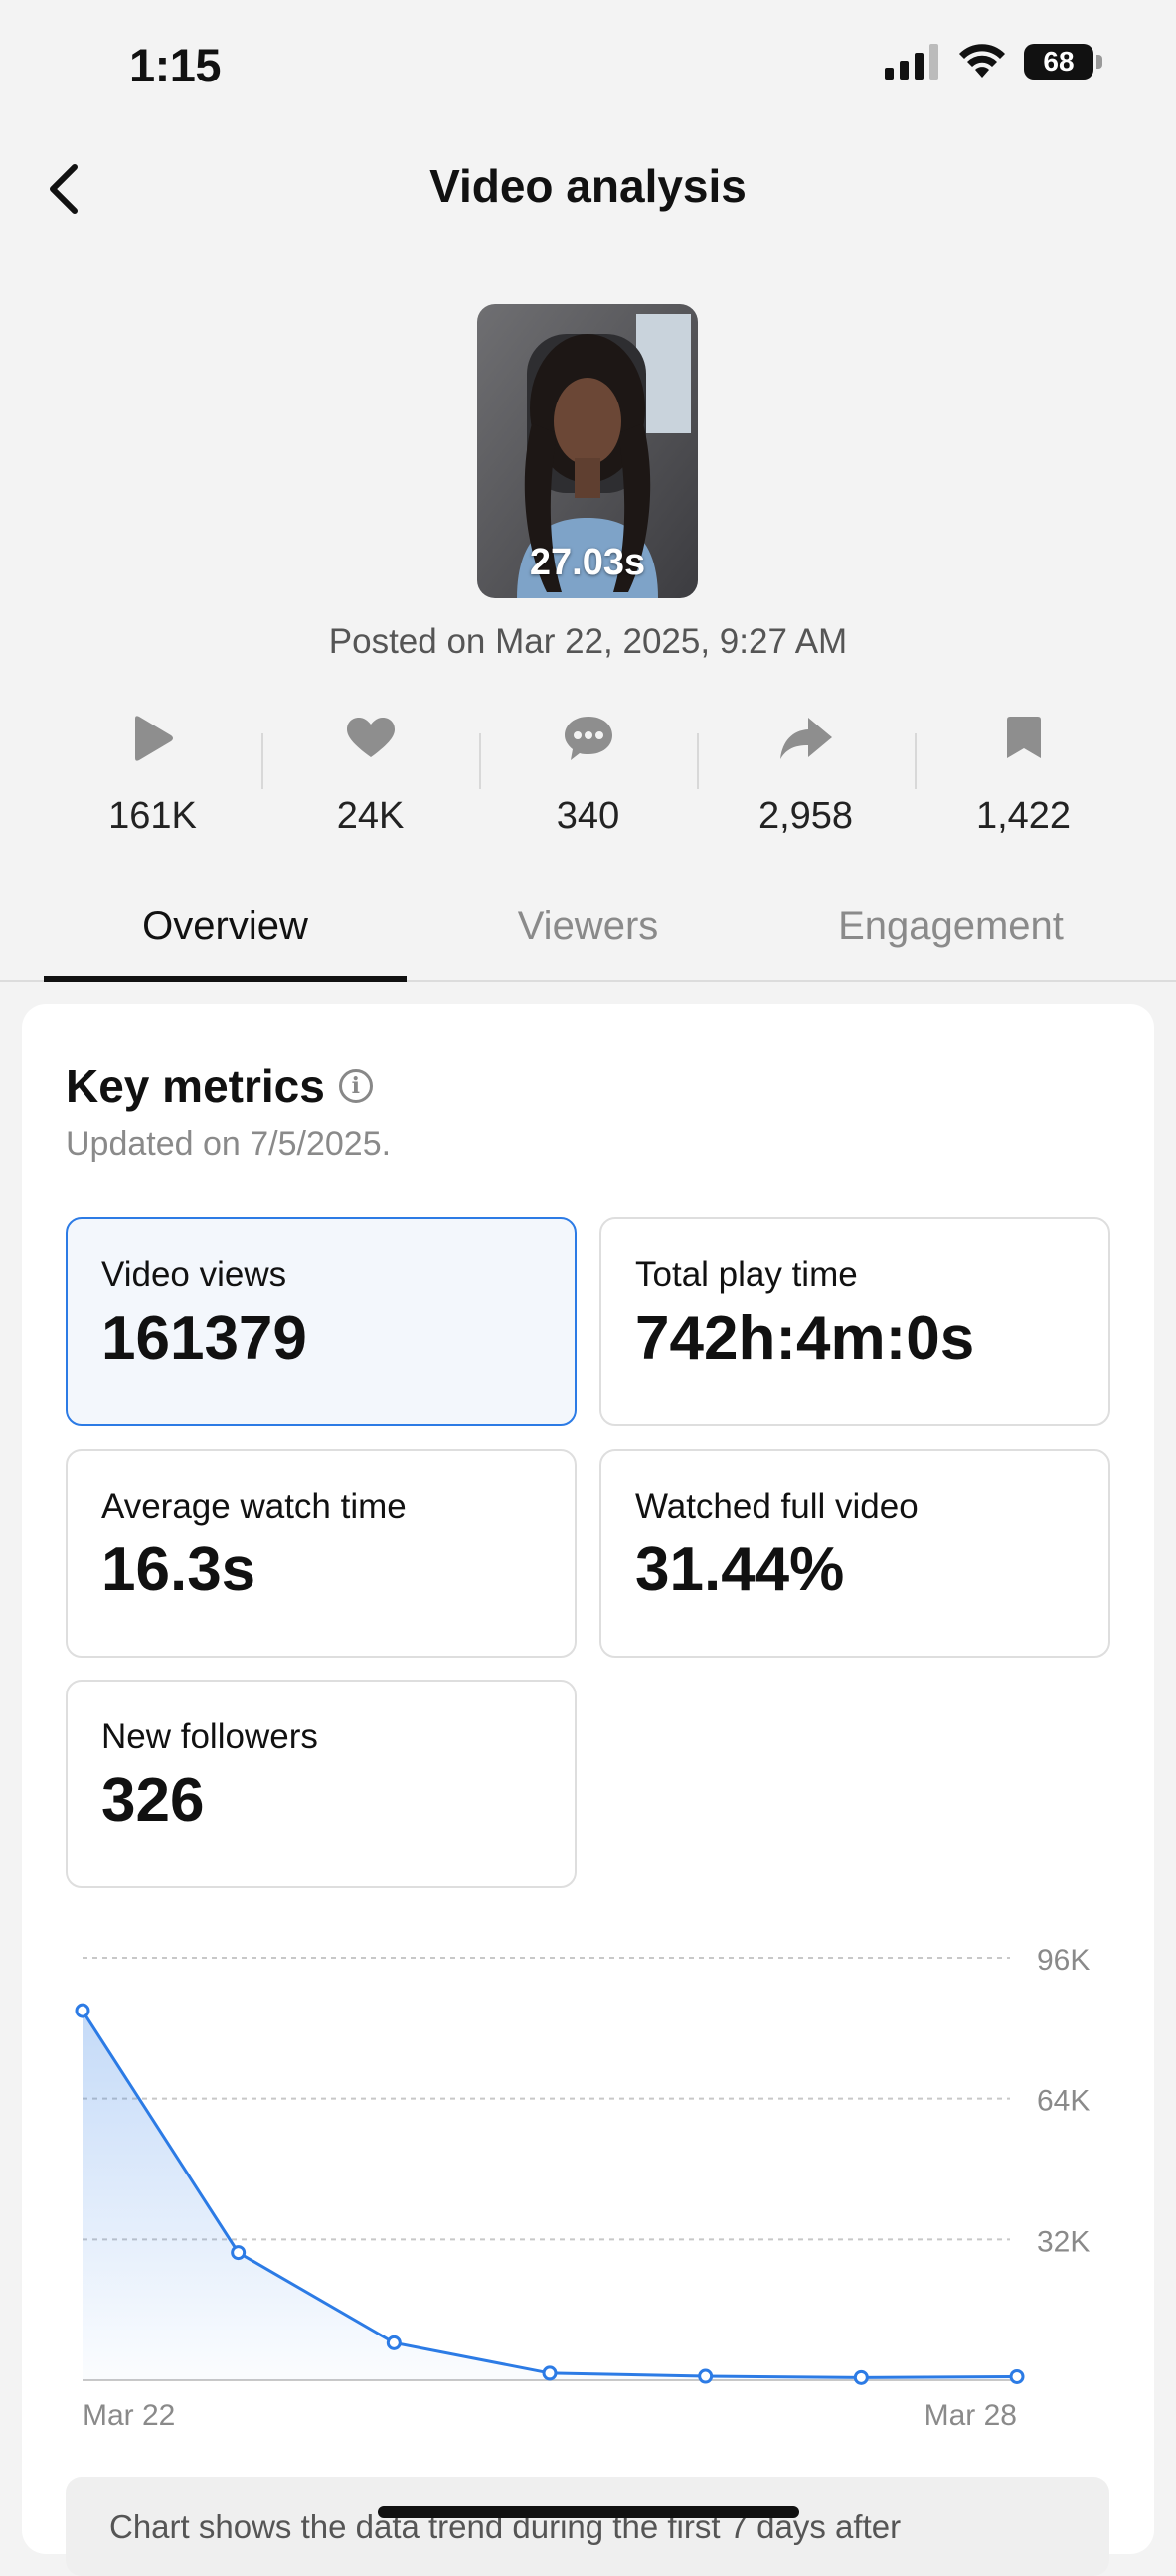 This screenshot has width=1176, height=2576. I want to click on x-tick-label: Mar 28, so click(970, 2415).